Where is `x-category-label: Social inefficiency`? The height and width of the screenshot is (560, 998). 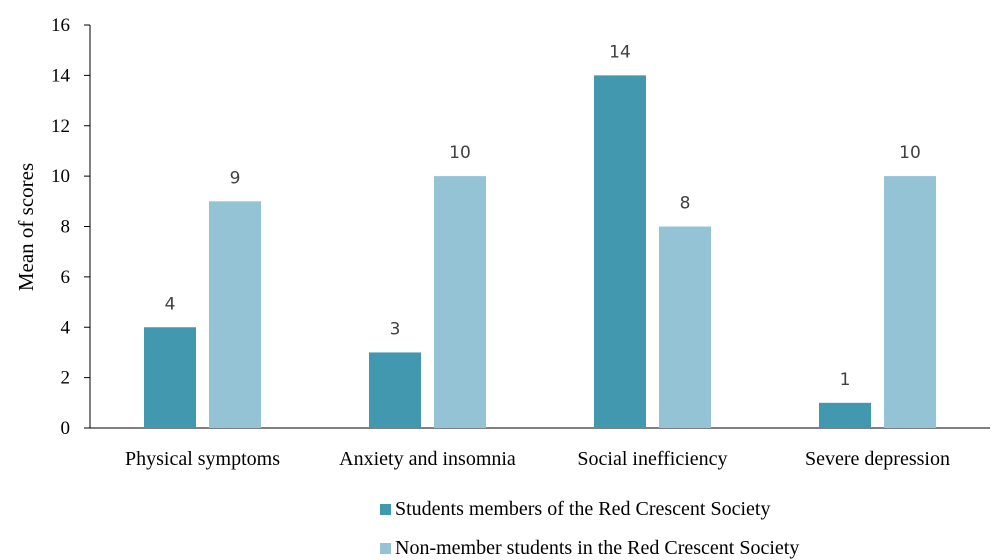 x-category-label: Social inefficiency is located at coordinates (652, 459).